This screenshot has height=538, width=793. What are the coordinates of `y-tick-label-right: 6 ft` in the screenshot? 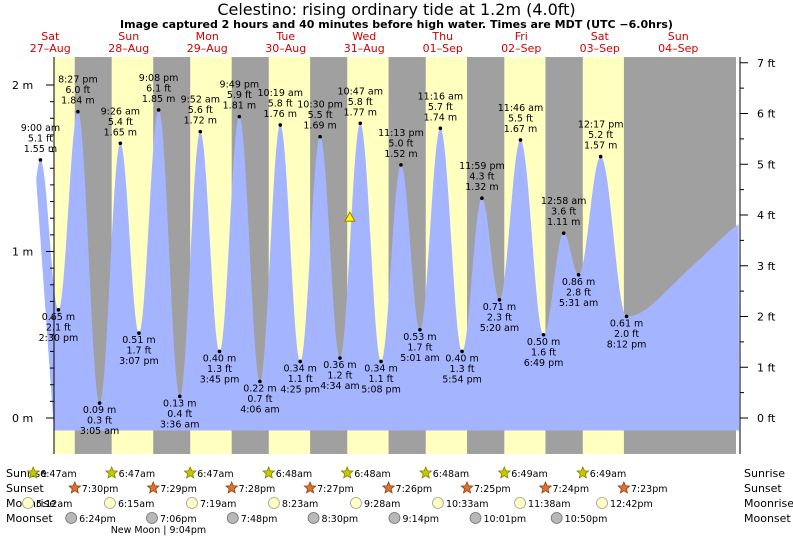 It's located at (766, 114).